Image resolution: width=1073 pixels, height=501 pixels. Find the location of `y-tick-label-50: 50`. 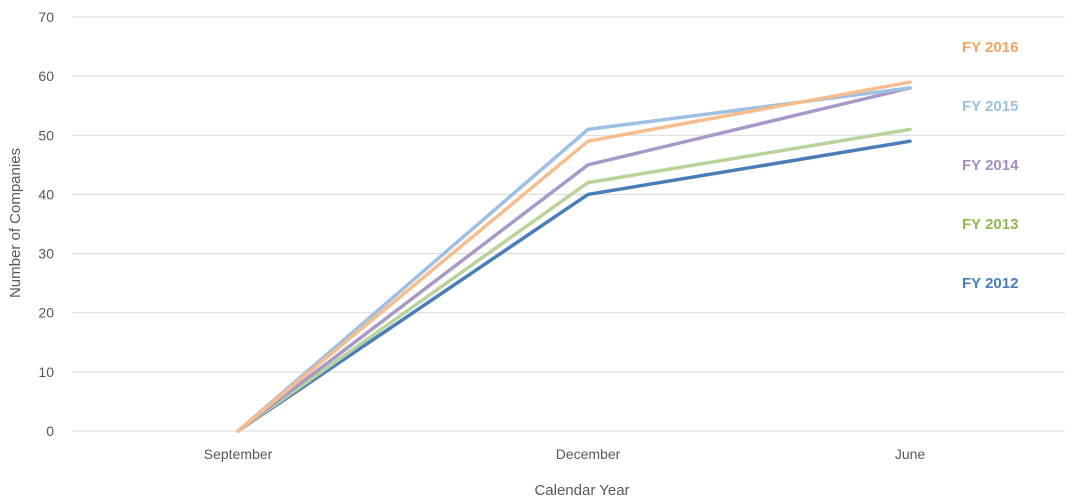

y-tick-label-50: 50 is located at coordinates (46, 135).